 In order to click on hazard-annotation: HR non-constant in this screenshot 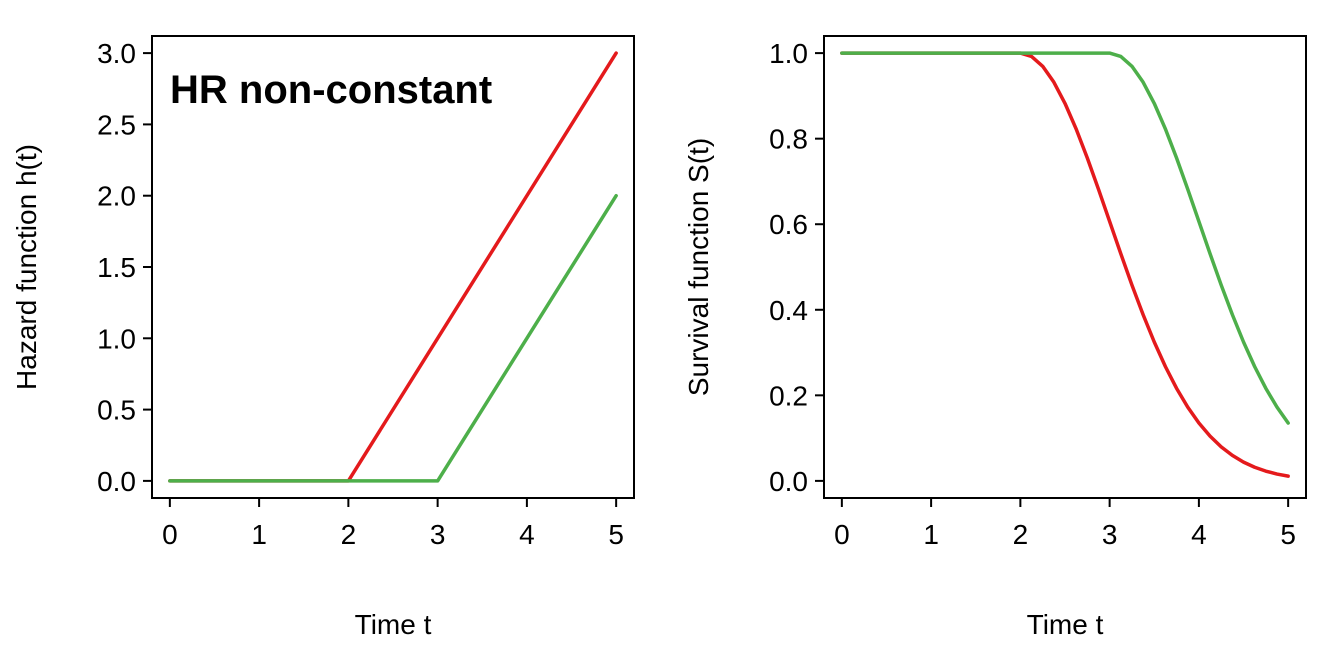, I will do `click(331, 90)`.